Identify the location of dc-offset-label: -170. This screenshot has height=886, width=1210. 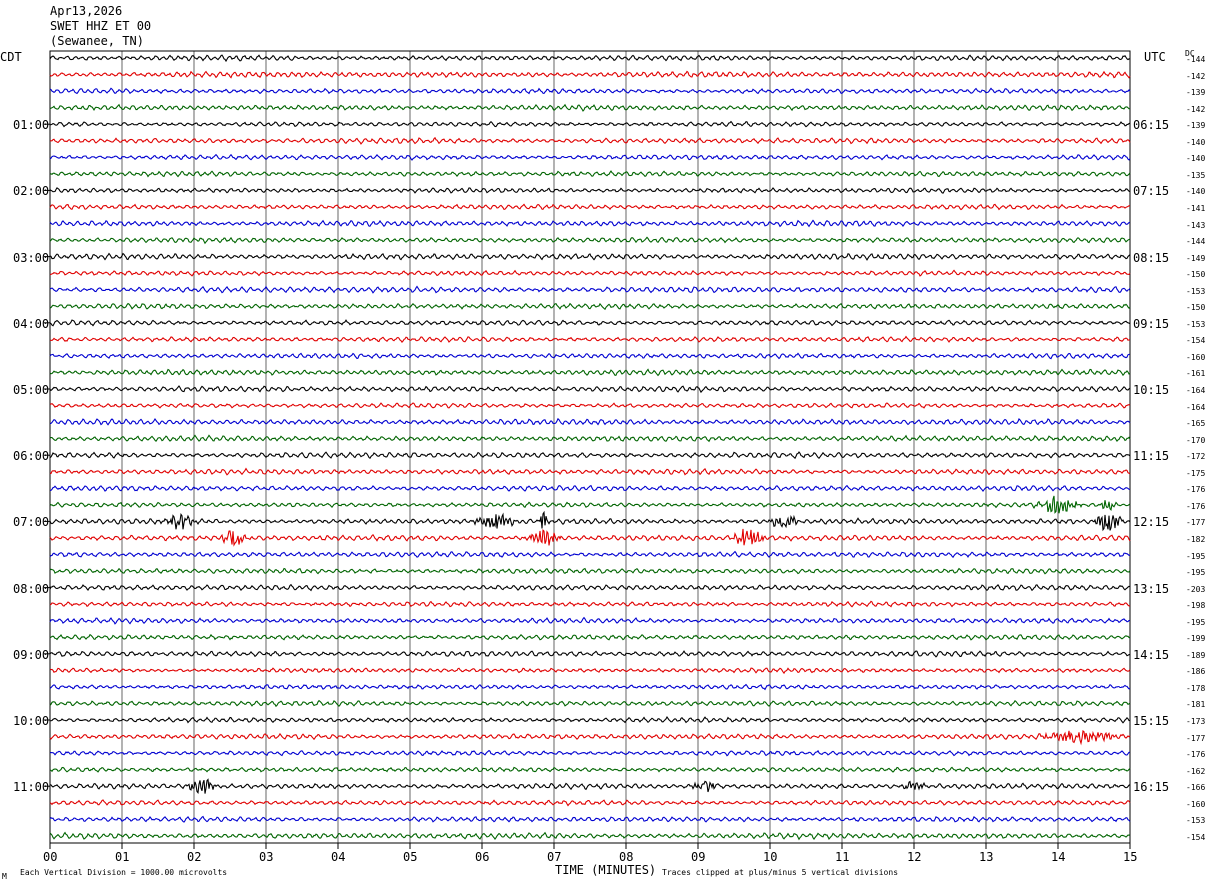
(1196, 440).